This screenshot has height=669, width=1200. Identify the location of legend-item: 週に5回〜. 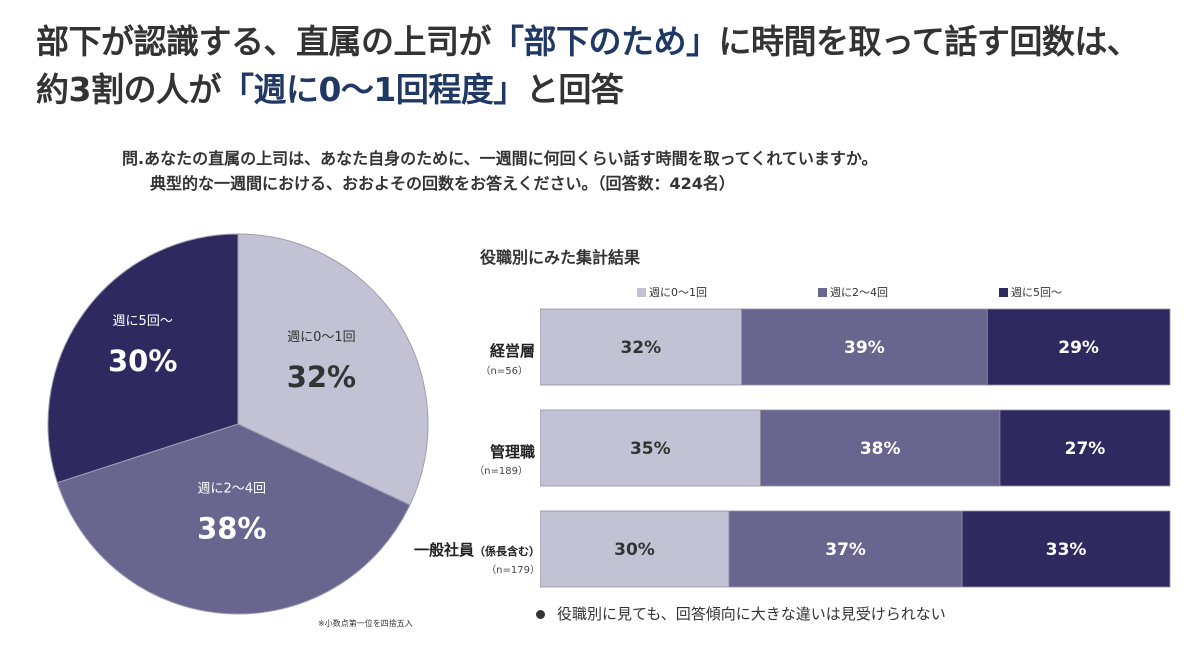
(1030, 292).